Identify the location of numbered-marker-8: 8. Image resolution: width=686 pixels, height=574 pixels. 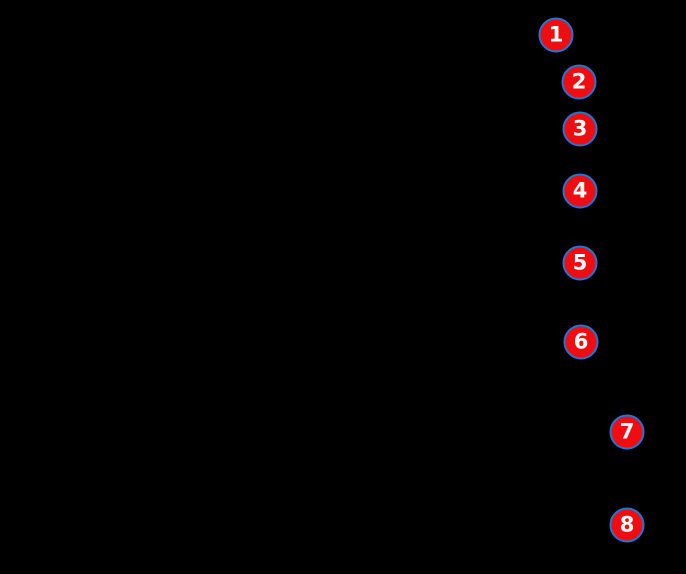
(627, 525).